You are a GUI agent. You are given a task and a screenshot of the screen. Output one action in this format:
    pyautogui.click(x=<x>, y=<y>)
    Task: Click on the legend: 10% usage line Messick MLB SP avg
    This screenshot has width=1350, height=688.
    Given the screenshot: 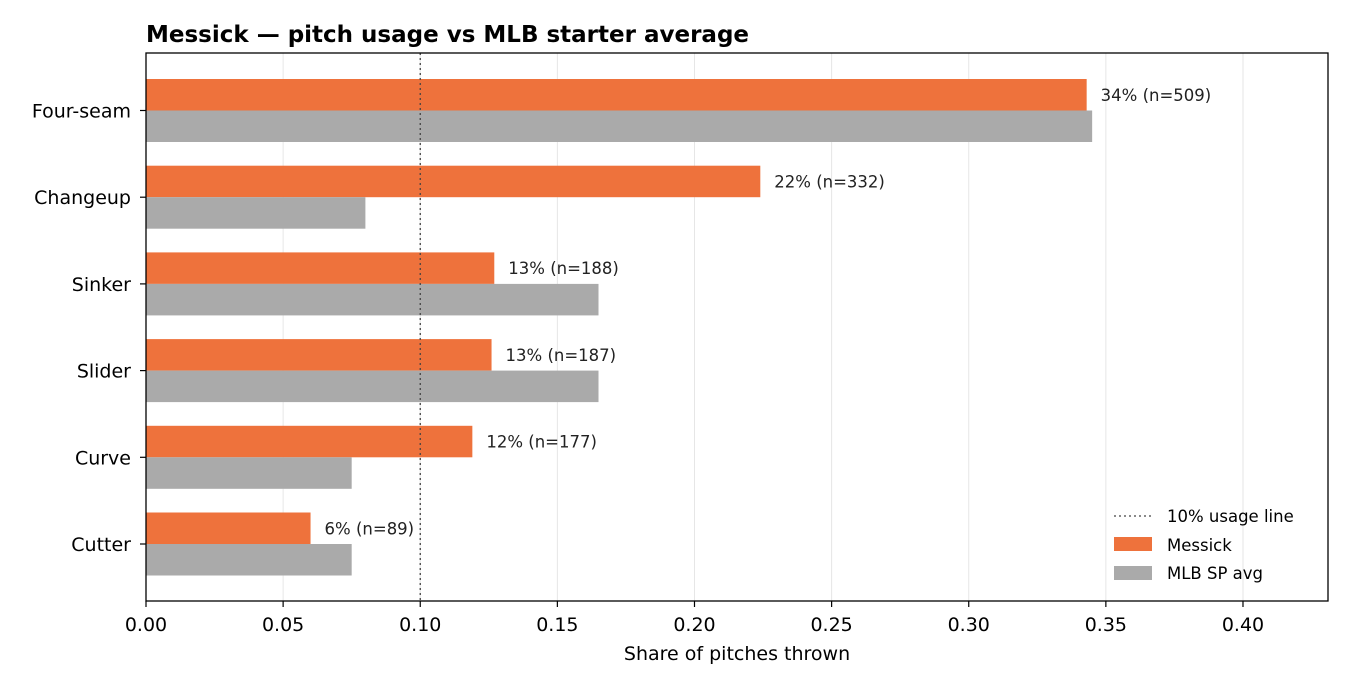 What is the action you would take?
    pyautogui.click(x=1204, y=545)
    